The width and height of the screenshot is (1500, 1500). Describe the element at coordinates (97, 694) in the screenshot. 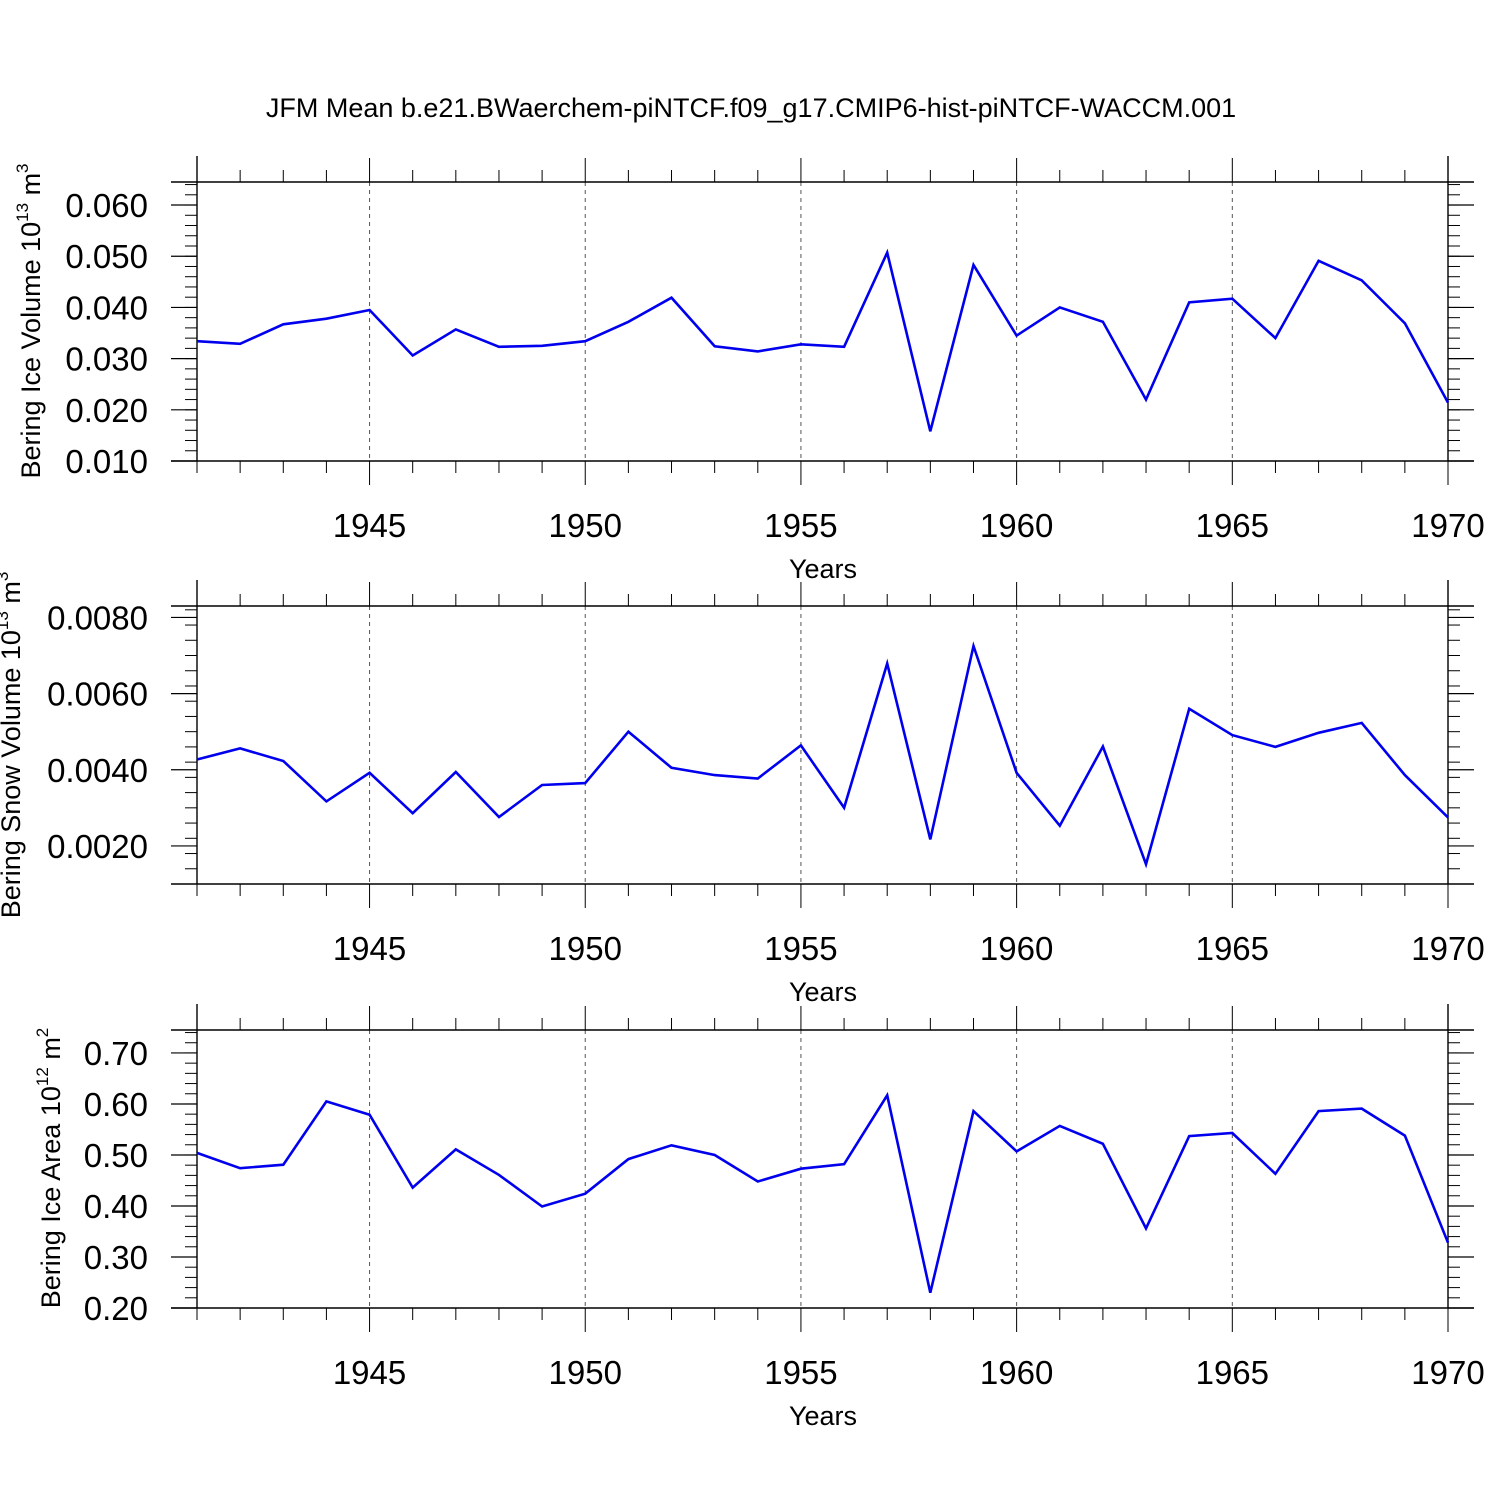

I see `y-tick-label: 0.0060` at that location.